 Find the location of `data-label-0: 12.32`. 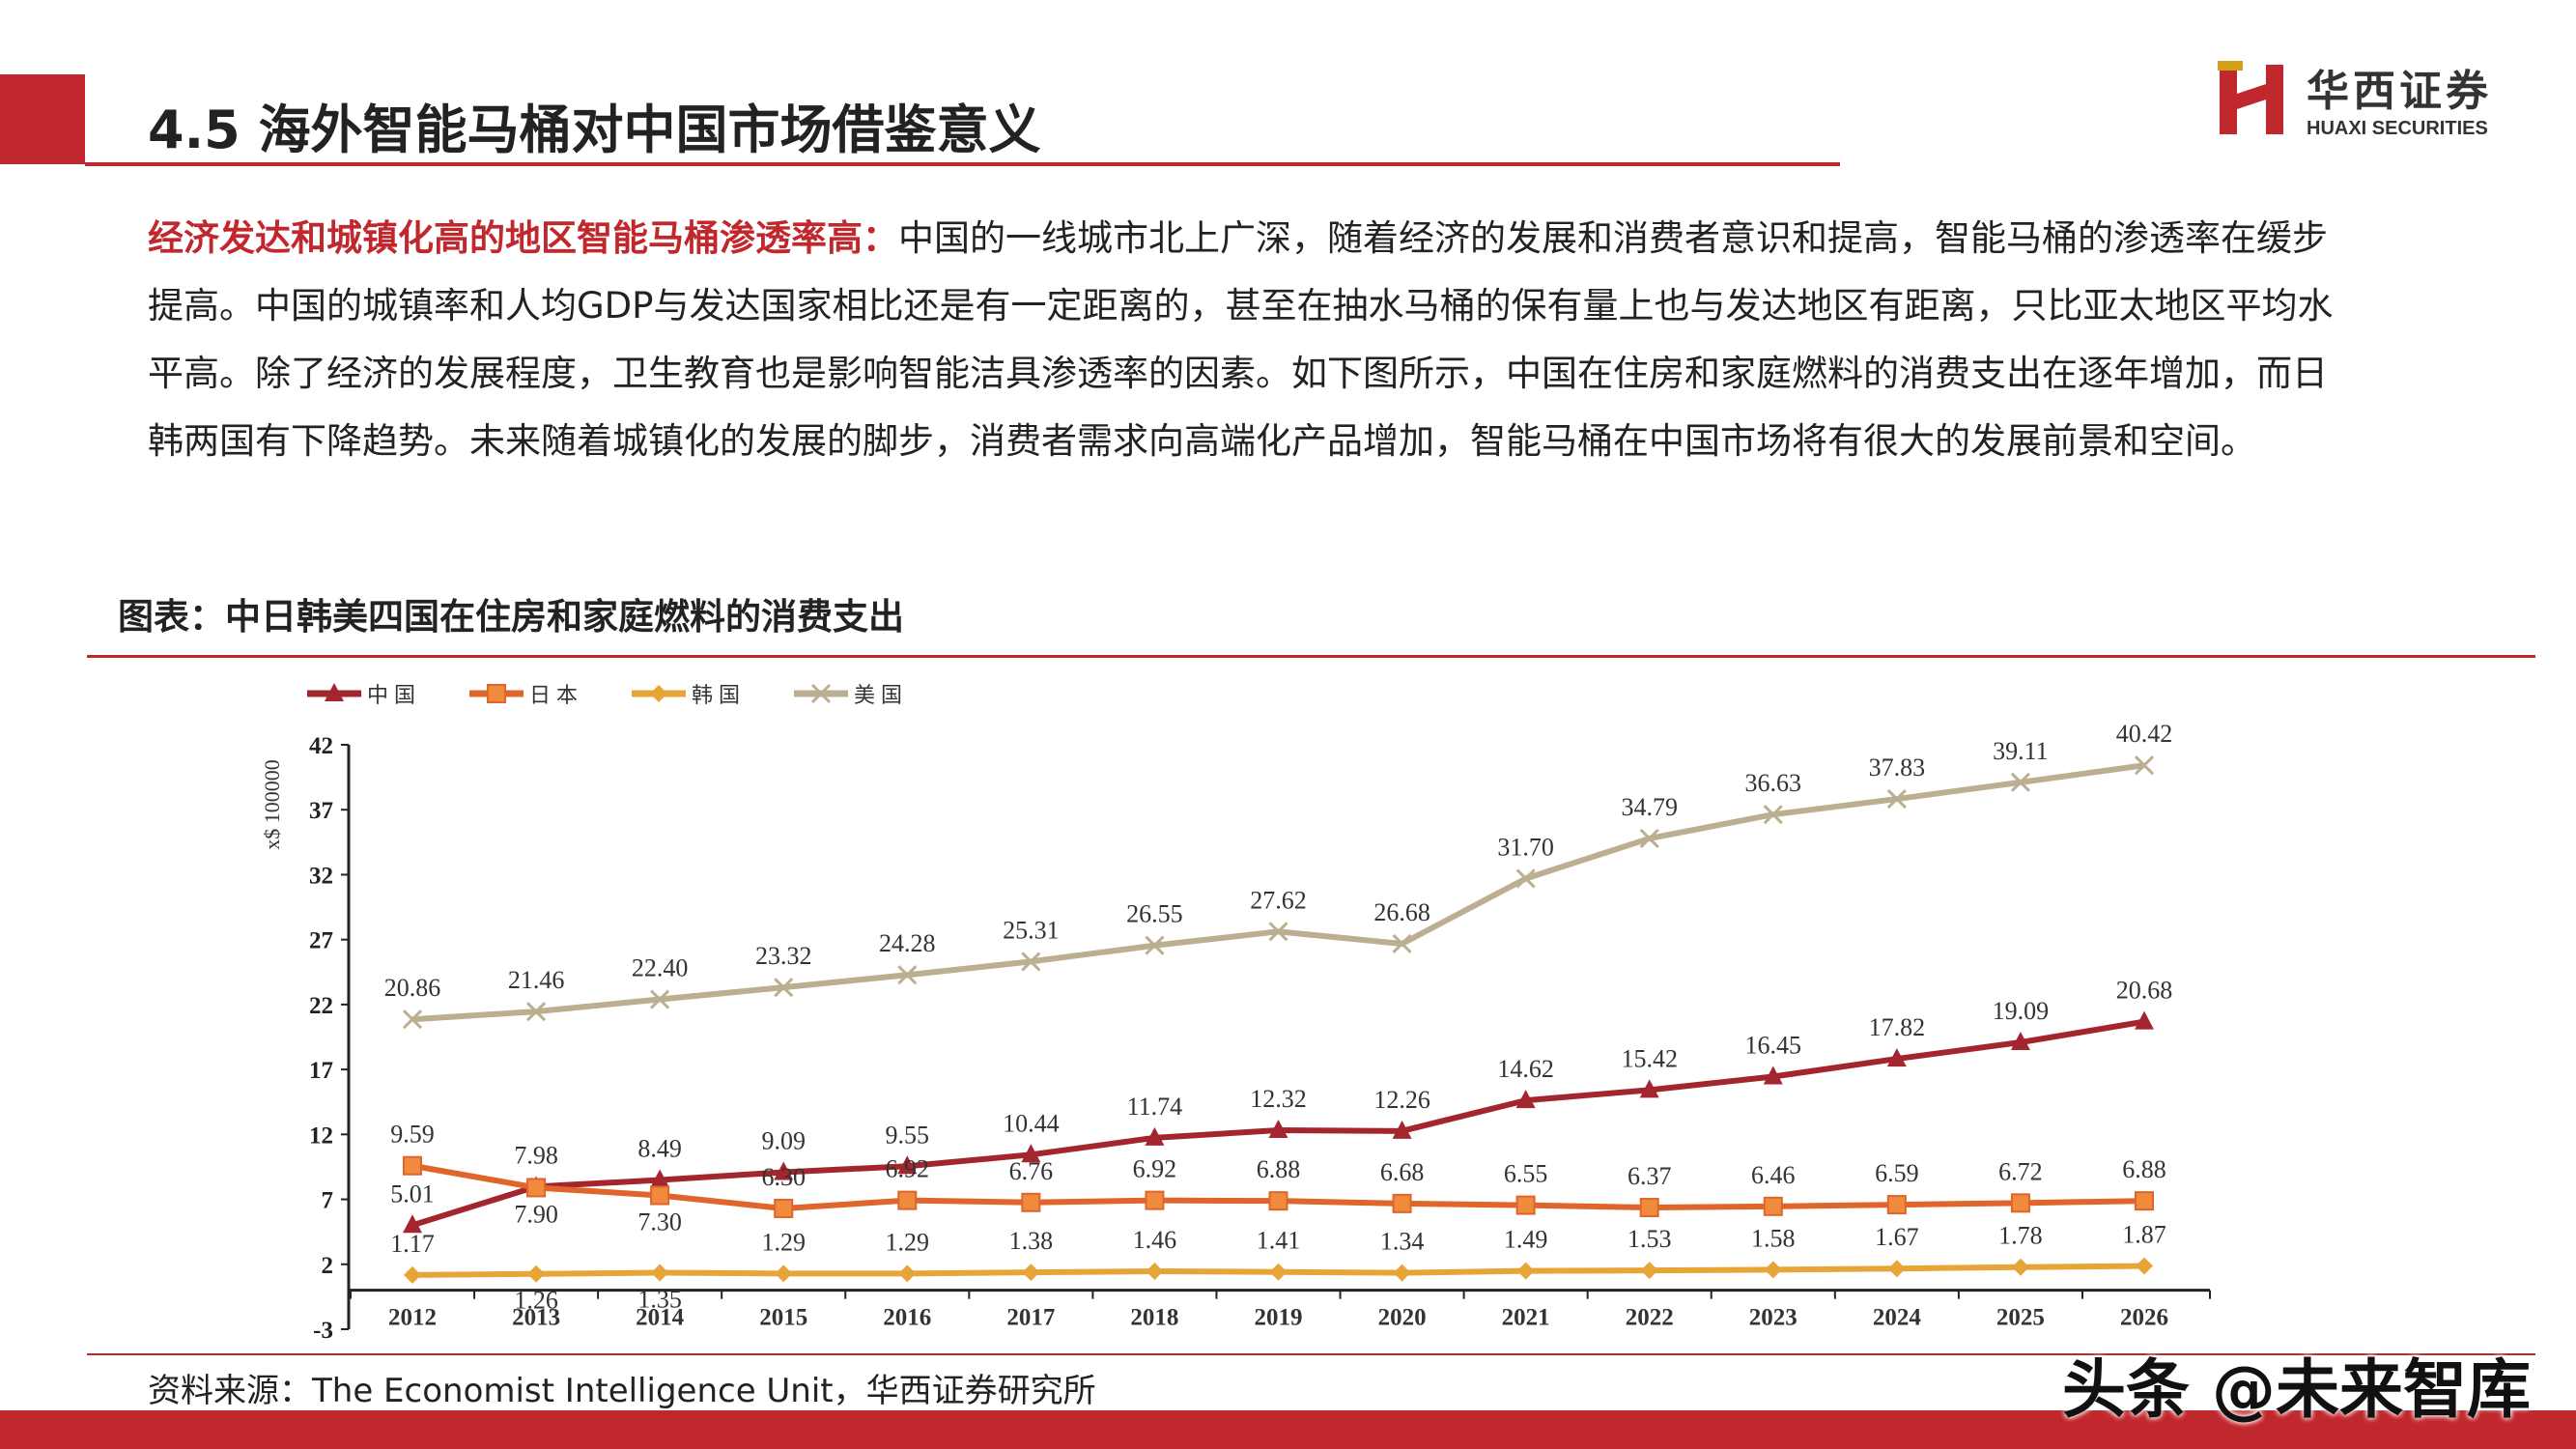

data-label-0: 12.32 is located at coordinates (1278, 1099).